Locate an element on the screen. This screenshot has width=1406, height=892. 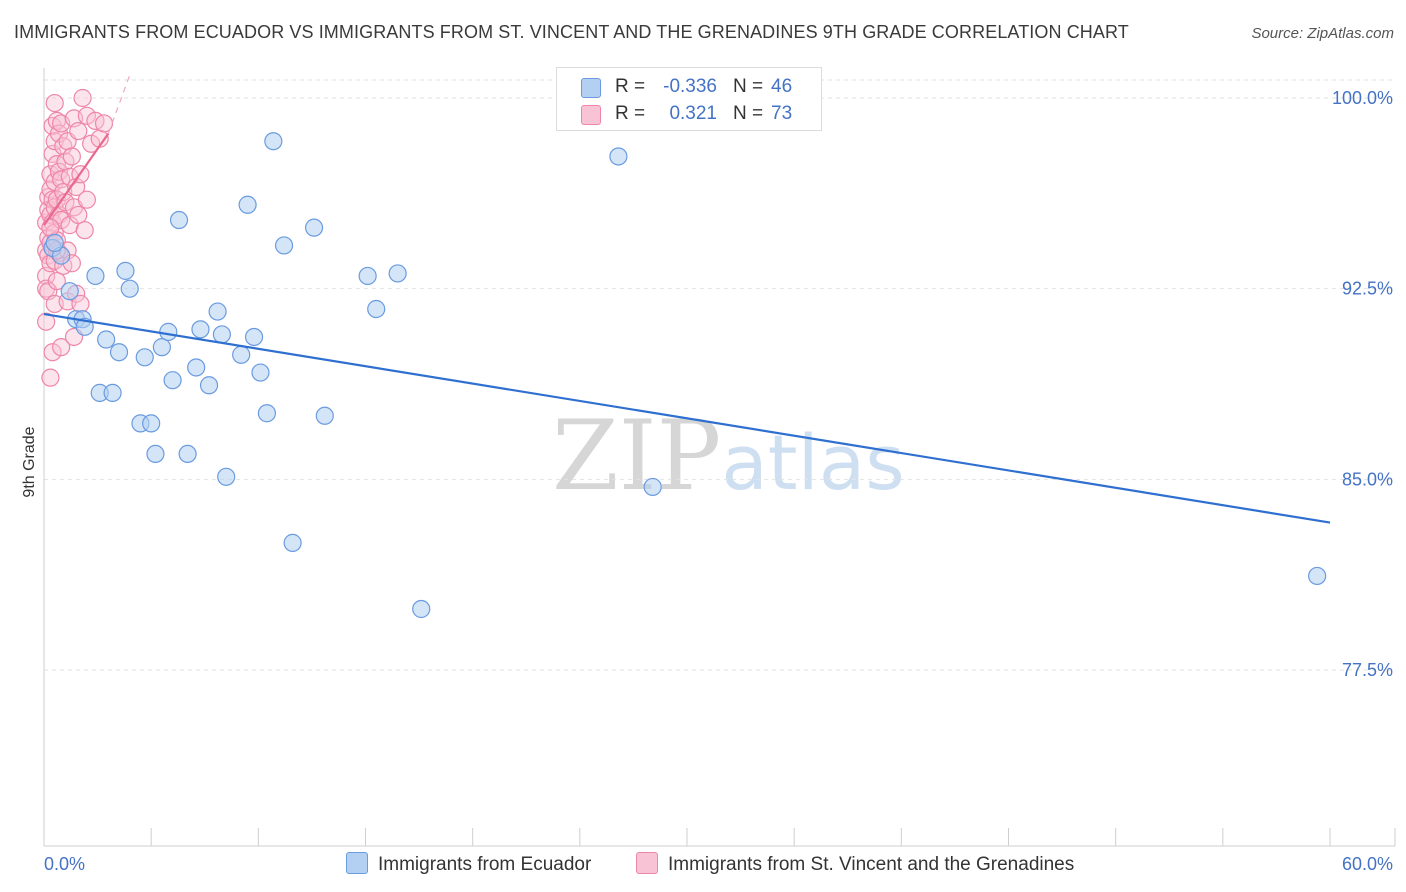
watermark-atlas: atlas is located at coordinates (813, 462).